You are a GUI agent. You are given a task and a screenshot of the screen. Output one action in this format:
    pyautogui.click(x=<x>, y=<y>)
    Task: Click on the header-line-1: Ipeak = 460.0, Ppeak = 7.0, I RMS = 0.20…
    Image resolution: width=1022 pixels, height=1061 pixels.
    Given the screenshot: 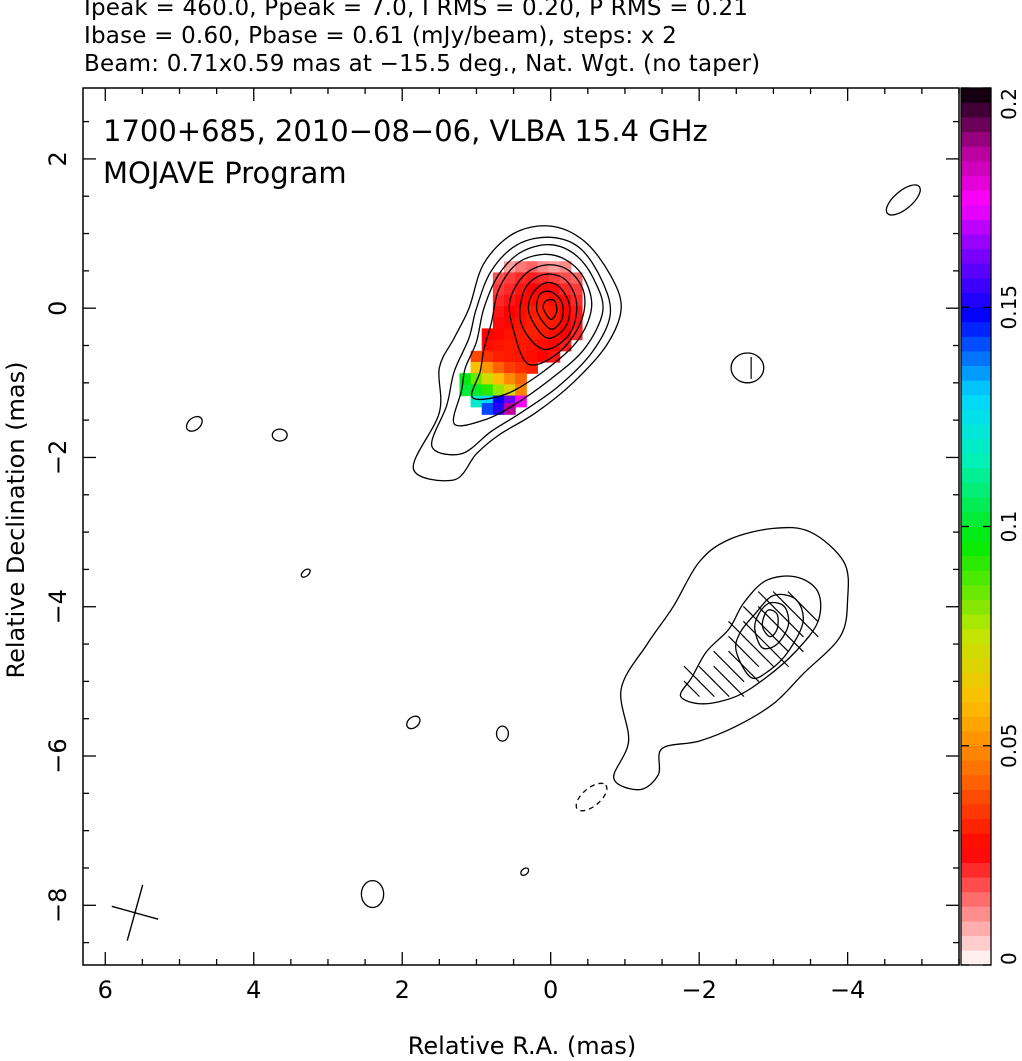 What is the action you would take?
    pyautogui.click(x=416, y=10)
    